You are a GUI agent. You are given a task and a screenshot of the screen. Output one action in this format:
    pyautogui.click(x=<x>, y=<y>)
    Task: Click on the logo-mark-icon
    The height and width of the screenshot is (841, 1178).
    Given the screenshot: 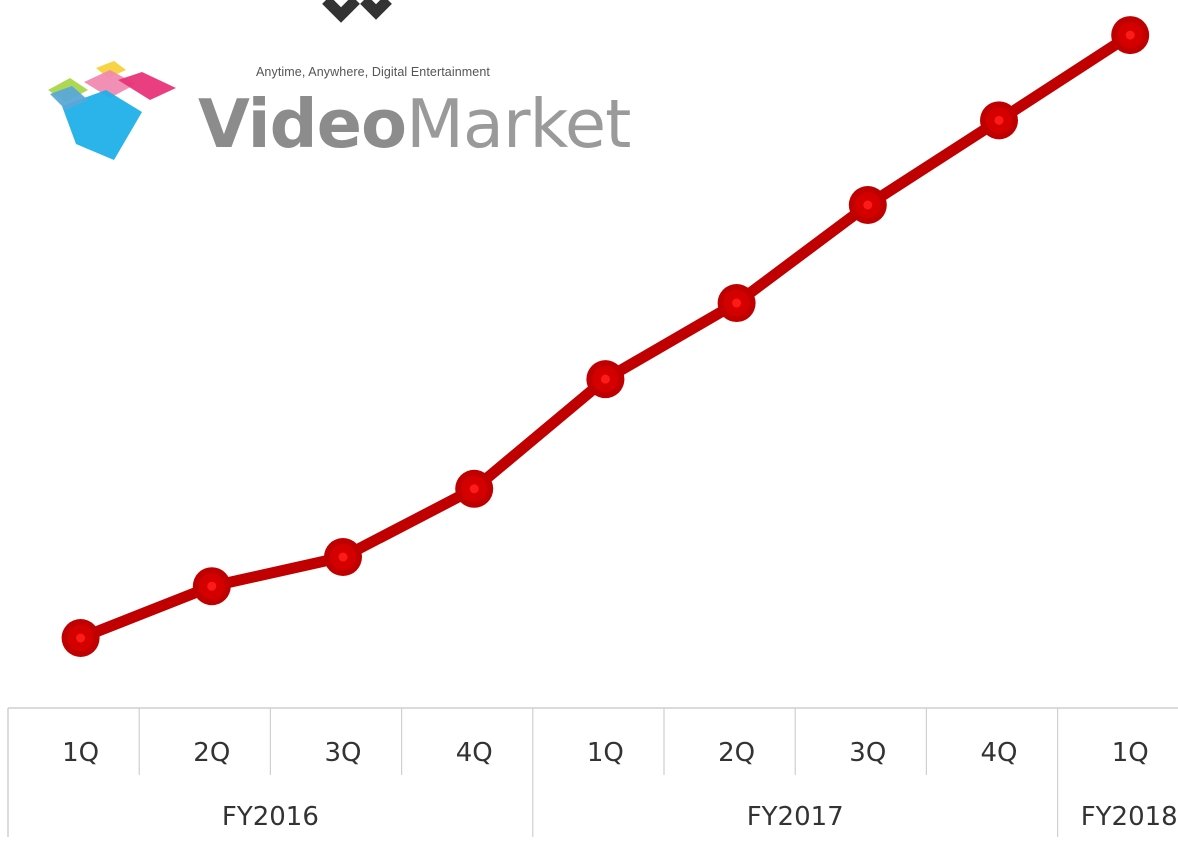 What is the action you would take?
    pyautogui.click(x=112, y=110)
    